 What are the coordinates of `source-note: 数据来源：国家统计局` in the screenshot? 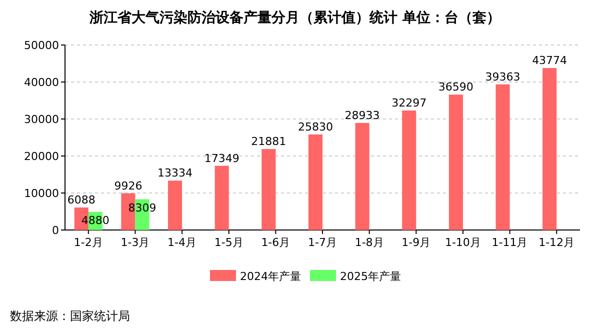 It's located at (70, 316).